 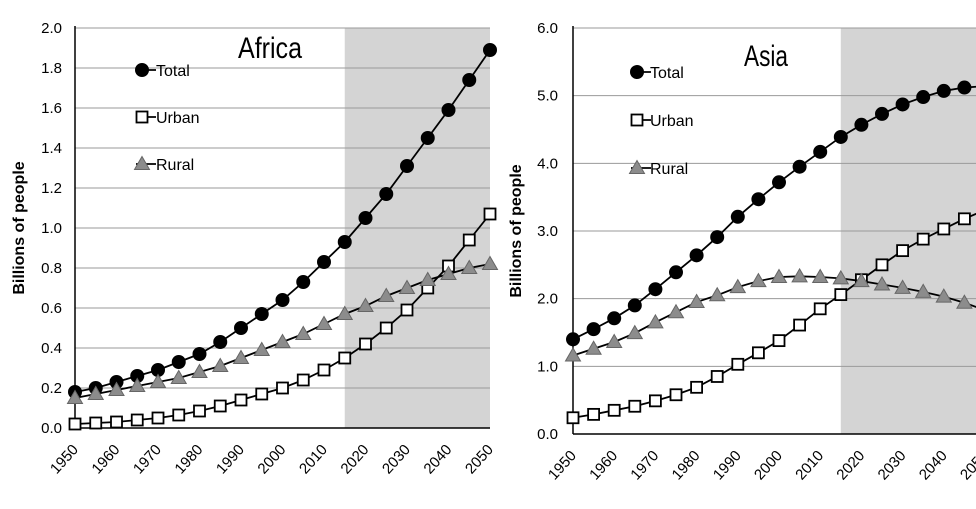 I want to click on y-tick-label: 1.2, so click(x=51, y=188).